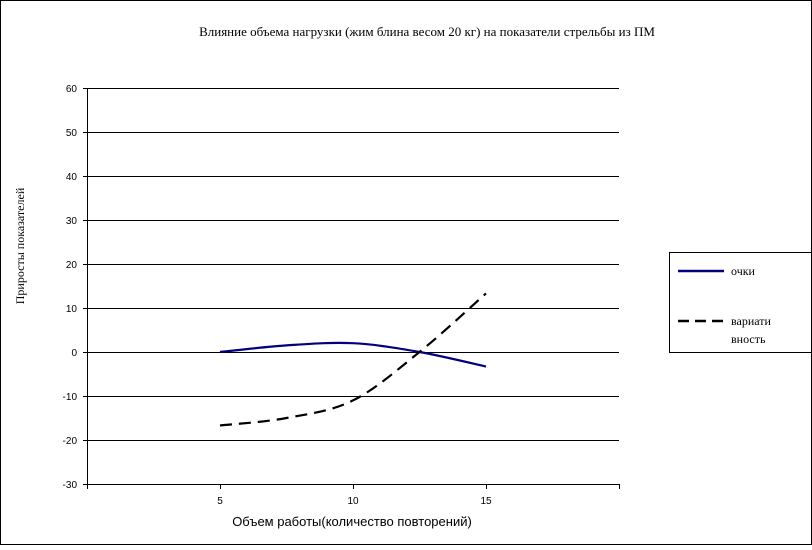  I want to click on y-axis-label: Приросты показателей, so click(20, 245).